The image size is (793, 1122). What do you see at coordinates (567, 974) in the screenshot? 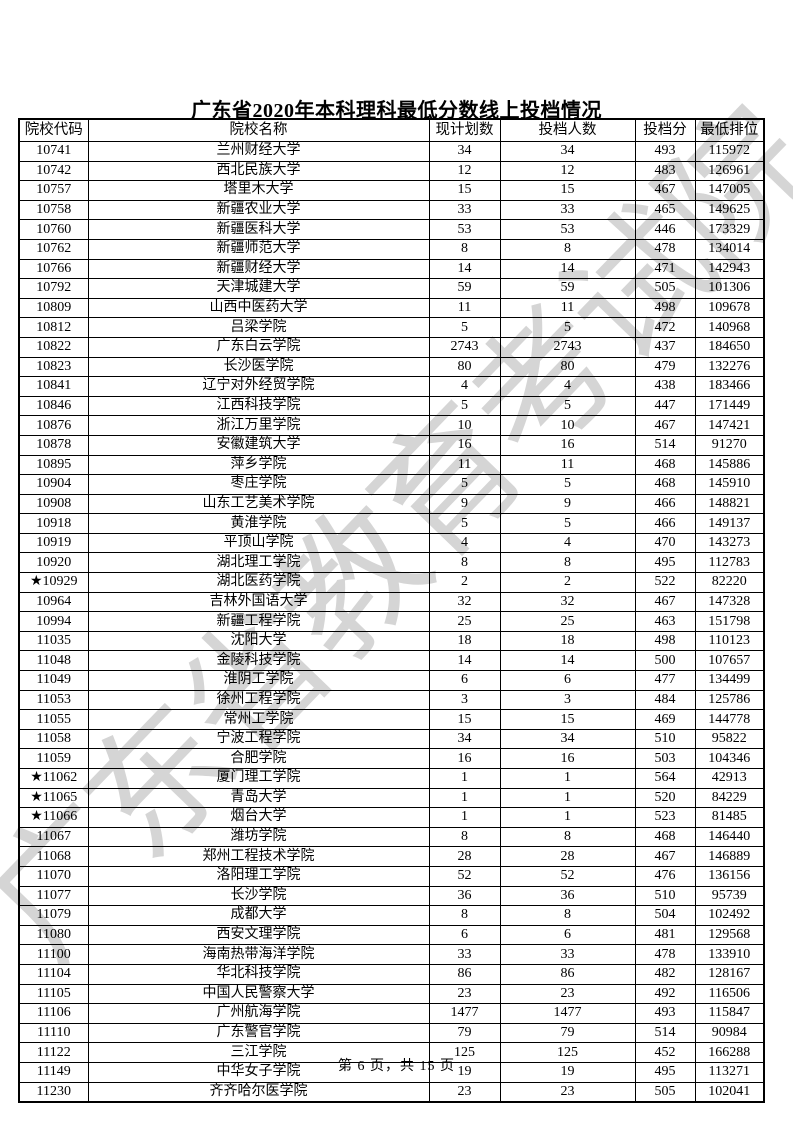
I see `cell-count: 86` at bounding box center [567, 974].